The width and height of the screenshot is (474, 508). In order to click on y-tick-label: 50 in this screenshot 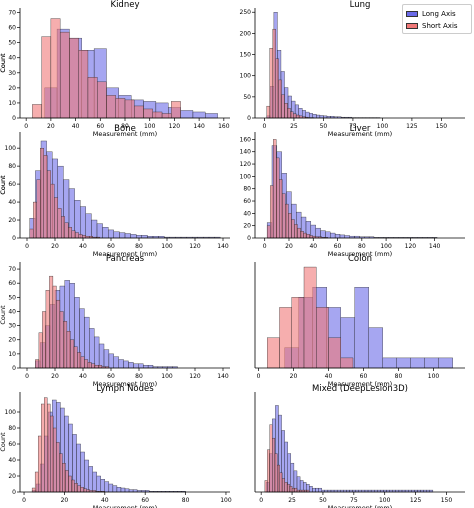, I will do `click(12, 43)`.